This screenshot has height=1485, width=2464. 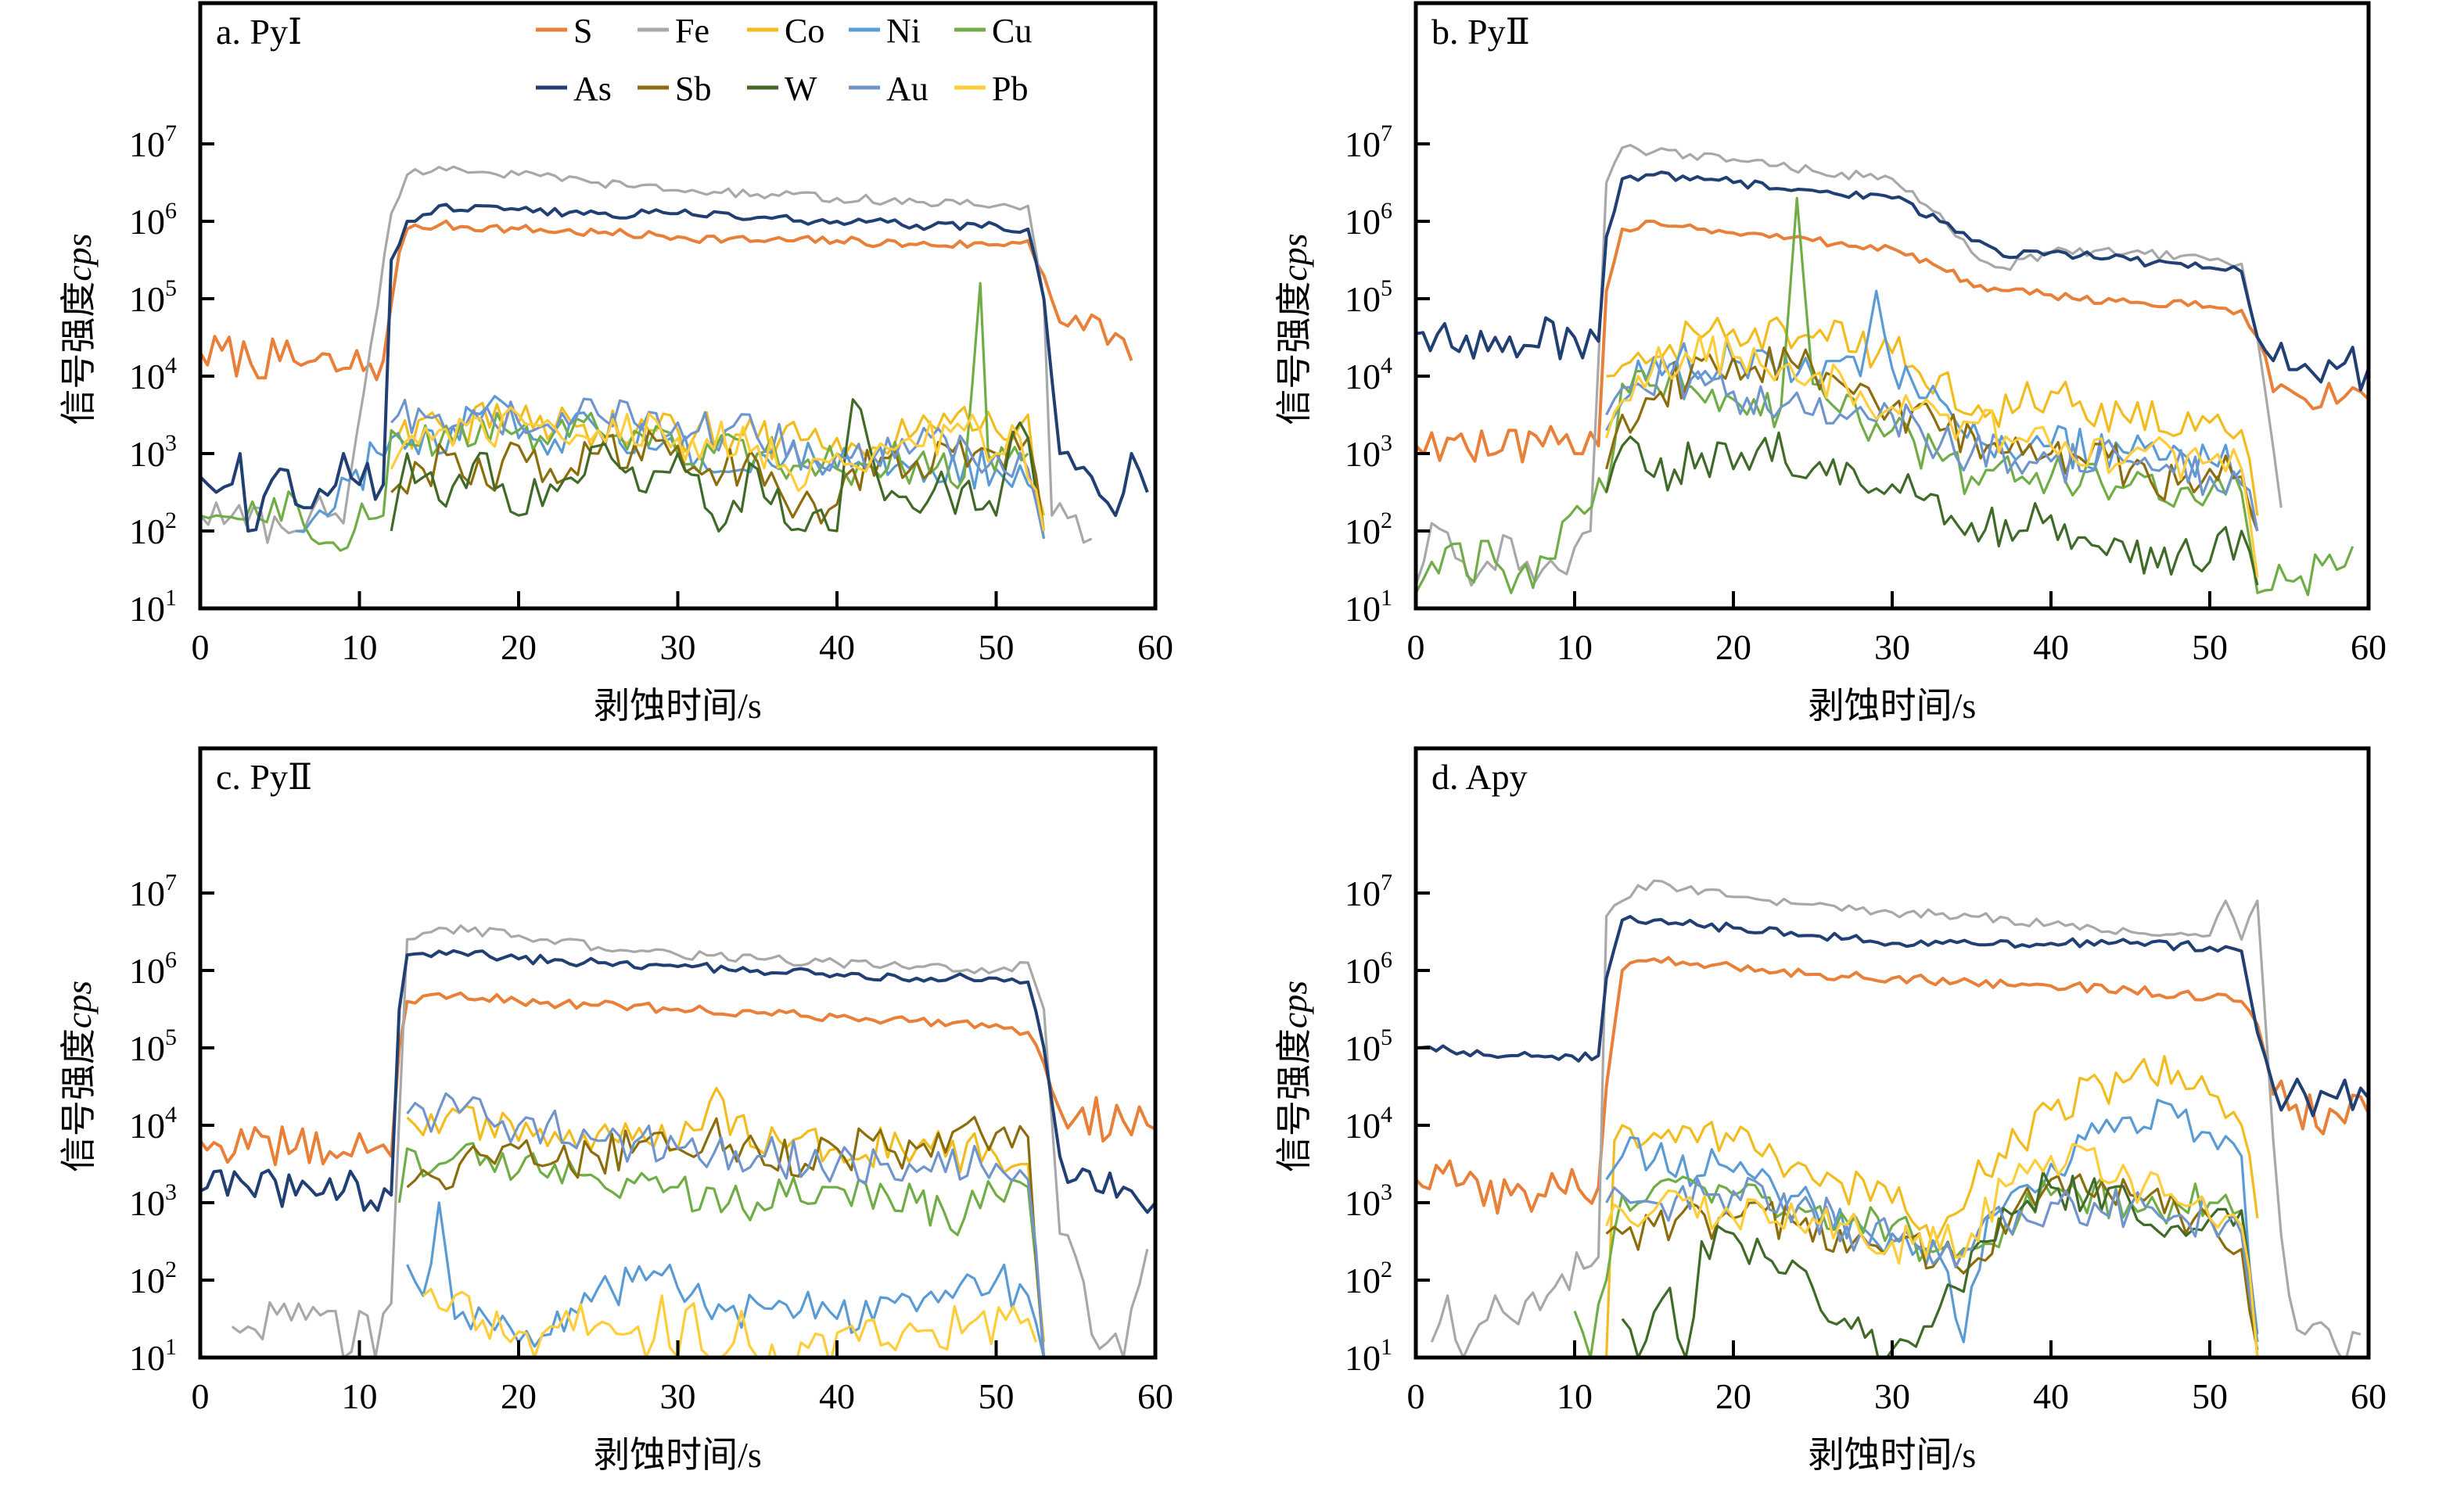 What do you see at coordinates (1479, 777) in the screenshot?
I see `panel-title: d. Apy` at bounding box center [1479, 777].